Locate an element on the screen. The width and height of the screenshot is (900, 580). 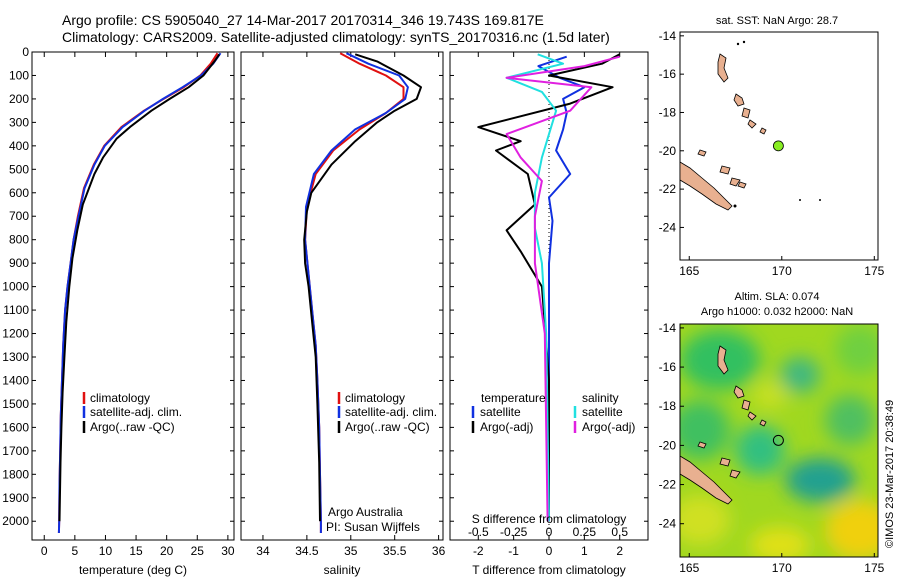
top-tick-label: -0.5 is located at coordinates (478, 532).